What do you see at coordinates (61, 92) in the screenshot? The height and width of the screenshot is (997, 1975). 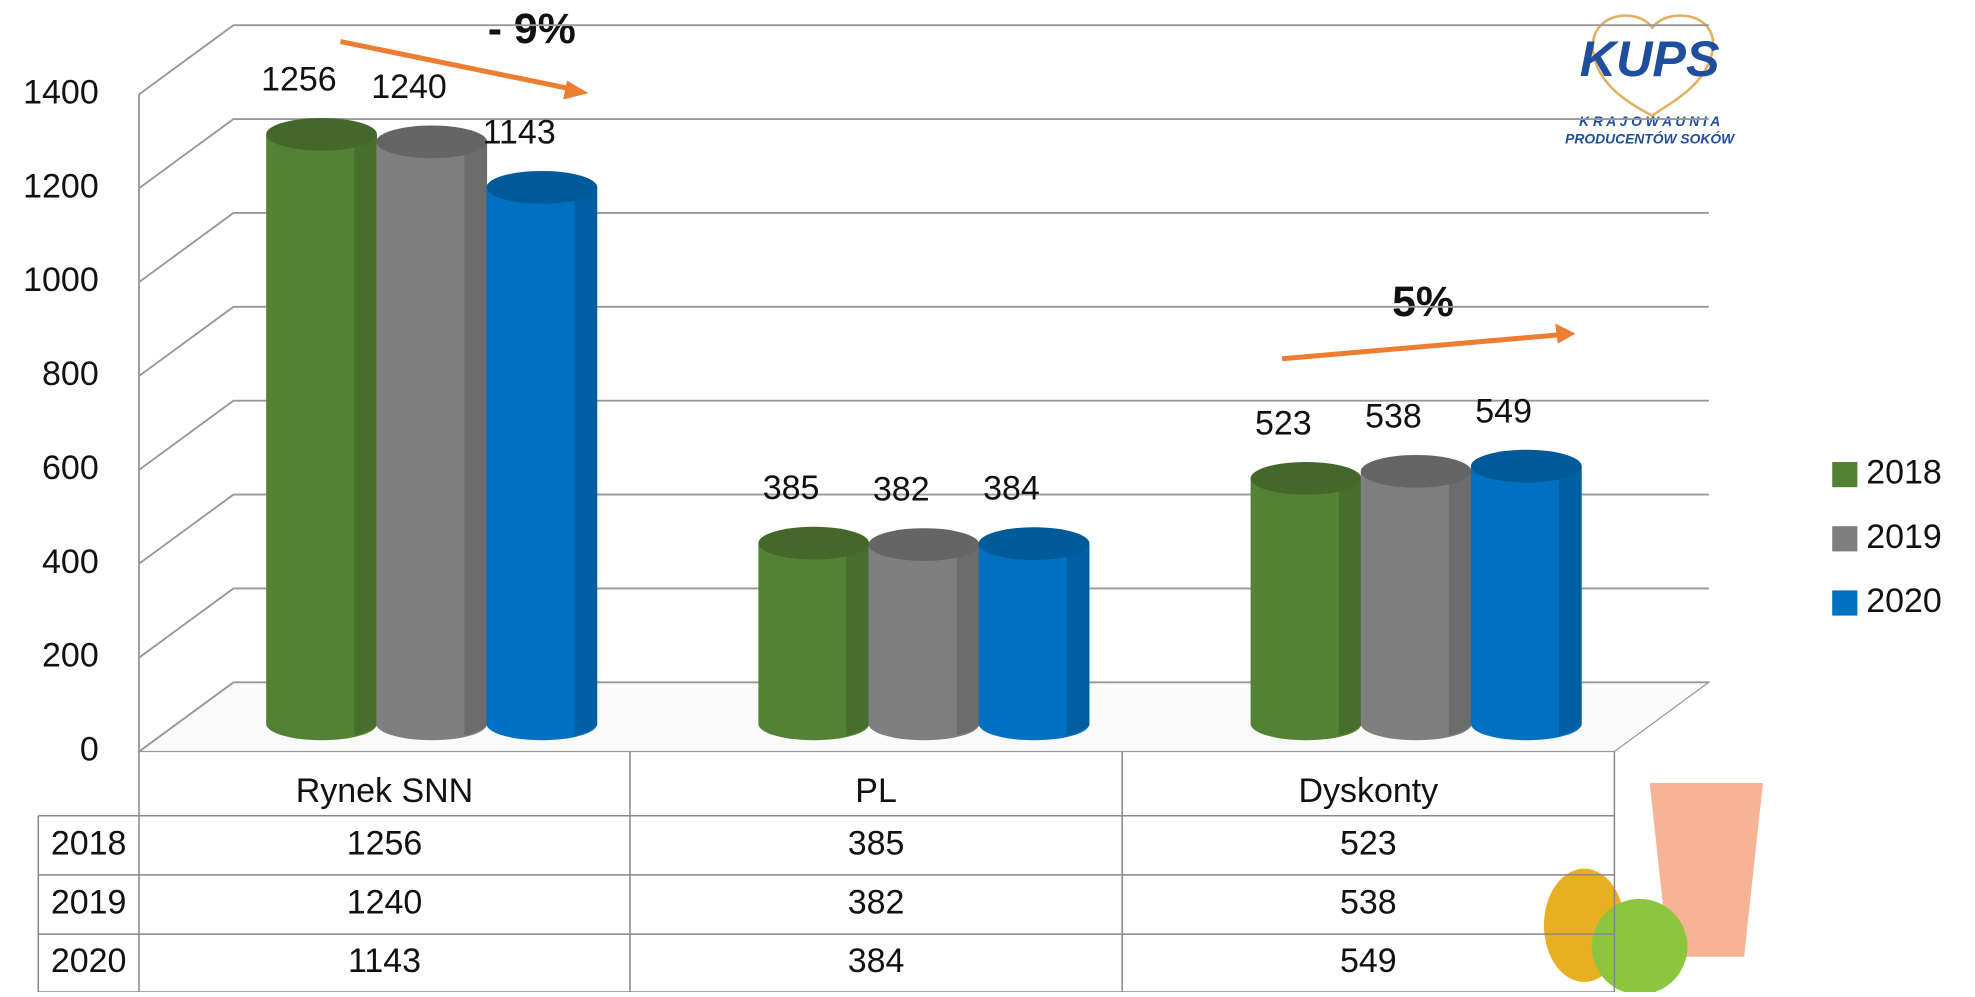 I see `y-tick-label: 1400` at bounding box center [61, 92].